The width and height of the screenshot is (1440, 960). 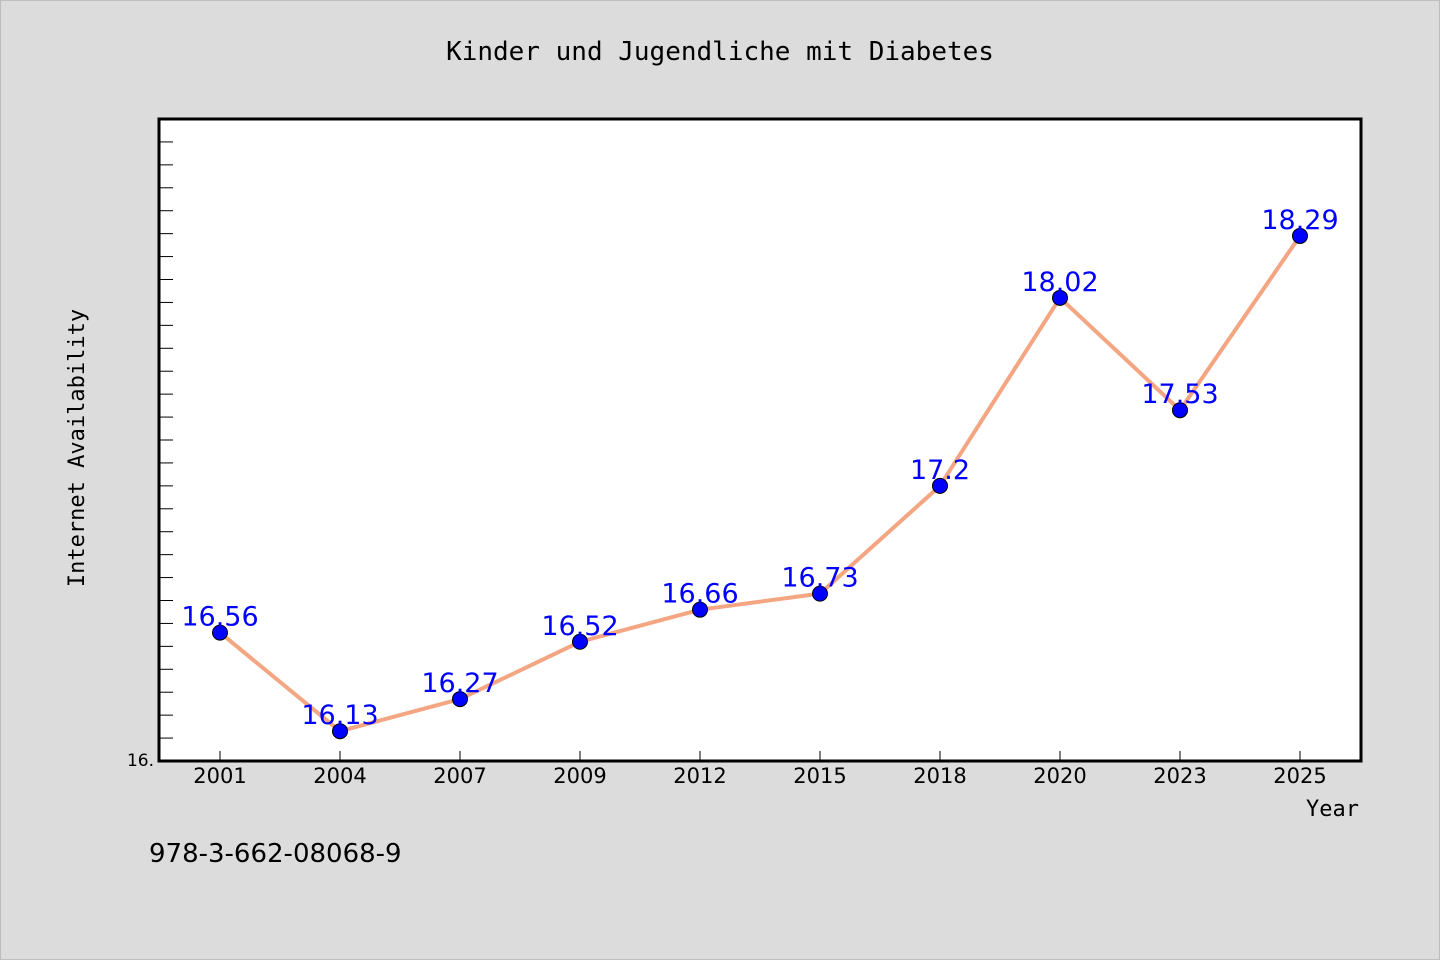 What do you see at coordinates (819, 578) in the screenshot?
I see `data-label: 16.73` at bounding box center [819, 578].